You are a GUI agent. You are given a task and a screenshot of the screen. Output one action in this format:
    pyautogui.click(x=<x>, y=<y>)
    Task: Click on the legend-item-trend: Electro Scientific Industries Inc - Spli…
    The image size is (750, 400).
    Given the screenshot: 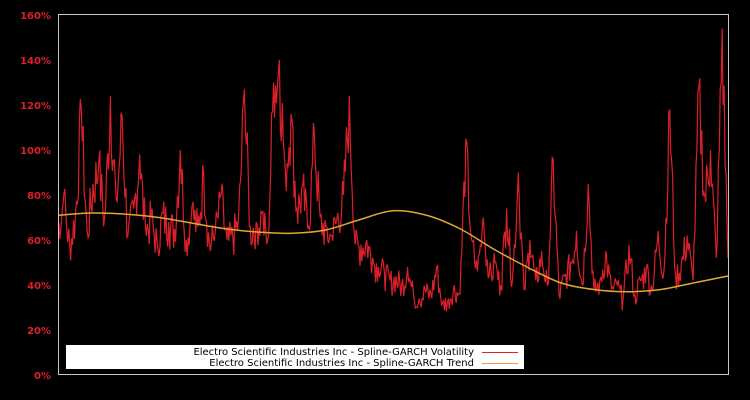 What is the action you would take?
    pyautogui.click(x=366, y=363)
    